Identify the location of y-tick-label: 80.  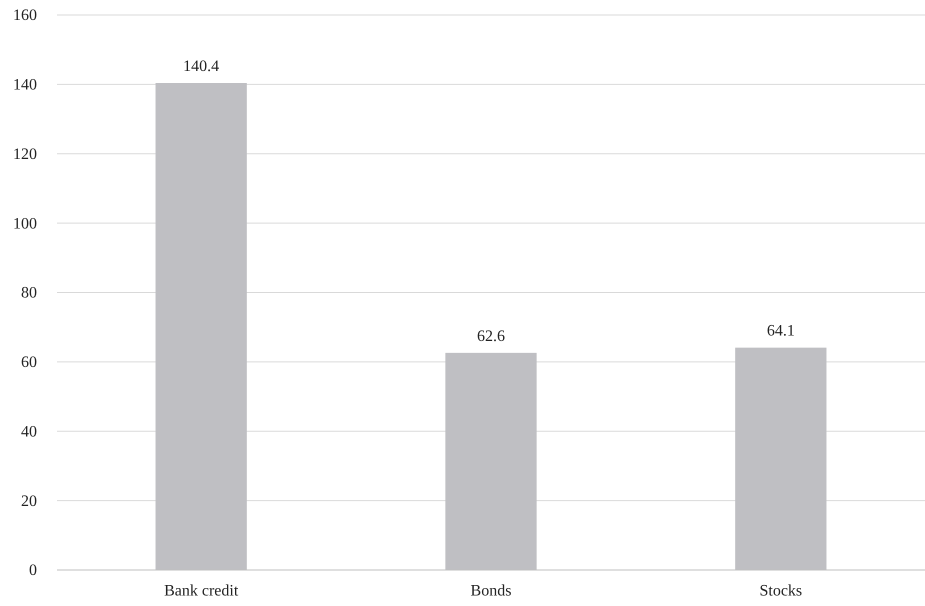
(29, 293).